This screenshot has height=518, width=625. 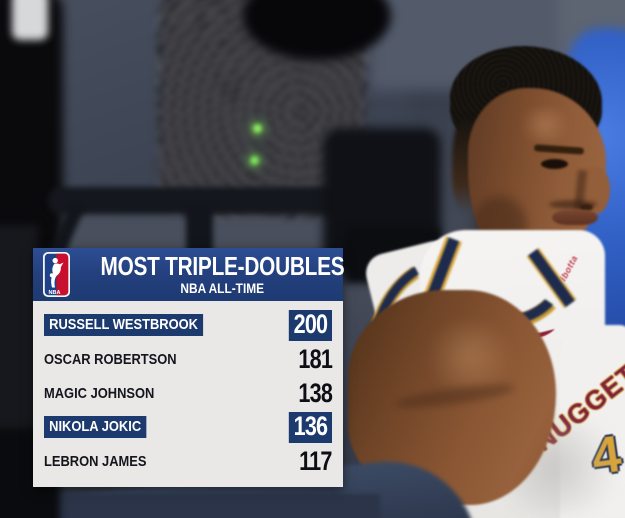 I want to click on white-shirt-patch, so click(x=30, y=20).